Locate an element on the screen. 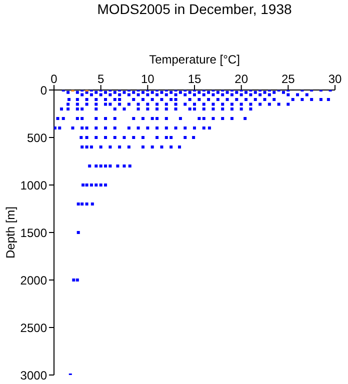 This screenshot has width=348, height=384. y-tick-label: 0 is located at coordinates (44, 90).